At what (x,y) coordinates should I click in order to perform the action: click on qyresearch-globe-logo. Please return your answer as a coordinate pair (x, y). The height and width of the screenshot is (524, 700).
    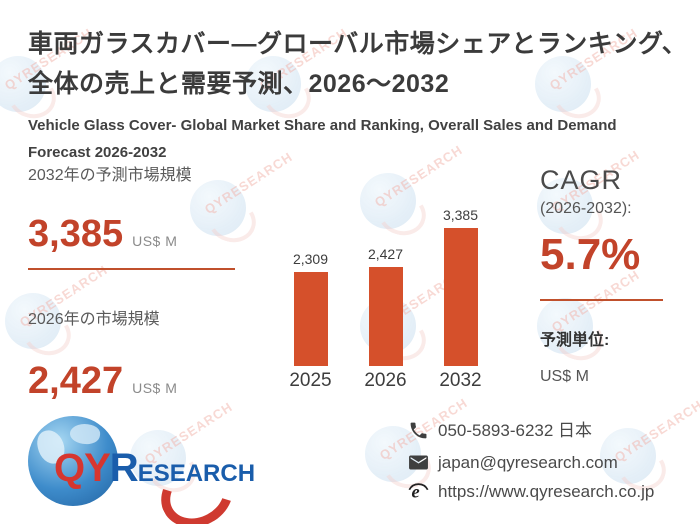
    Looking at the image, I should click on (73, 461).